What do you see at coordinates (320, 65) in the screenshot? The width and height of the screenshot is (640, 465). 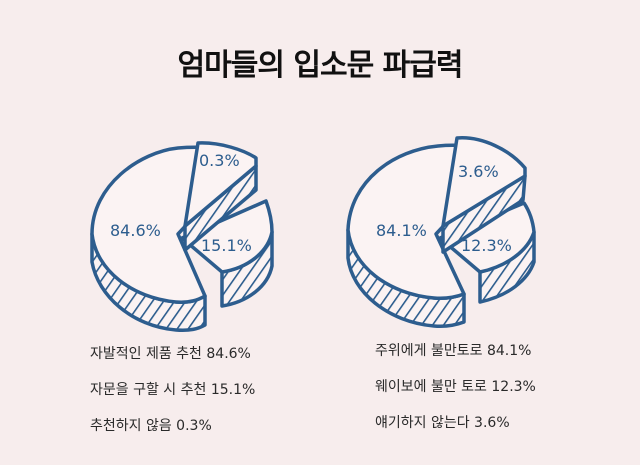 I see `chart-title: 엄마들의 입소문 파급력` at bounding box center [320, 65].